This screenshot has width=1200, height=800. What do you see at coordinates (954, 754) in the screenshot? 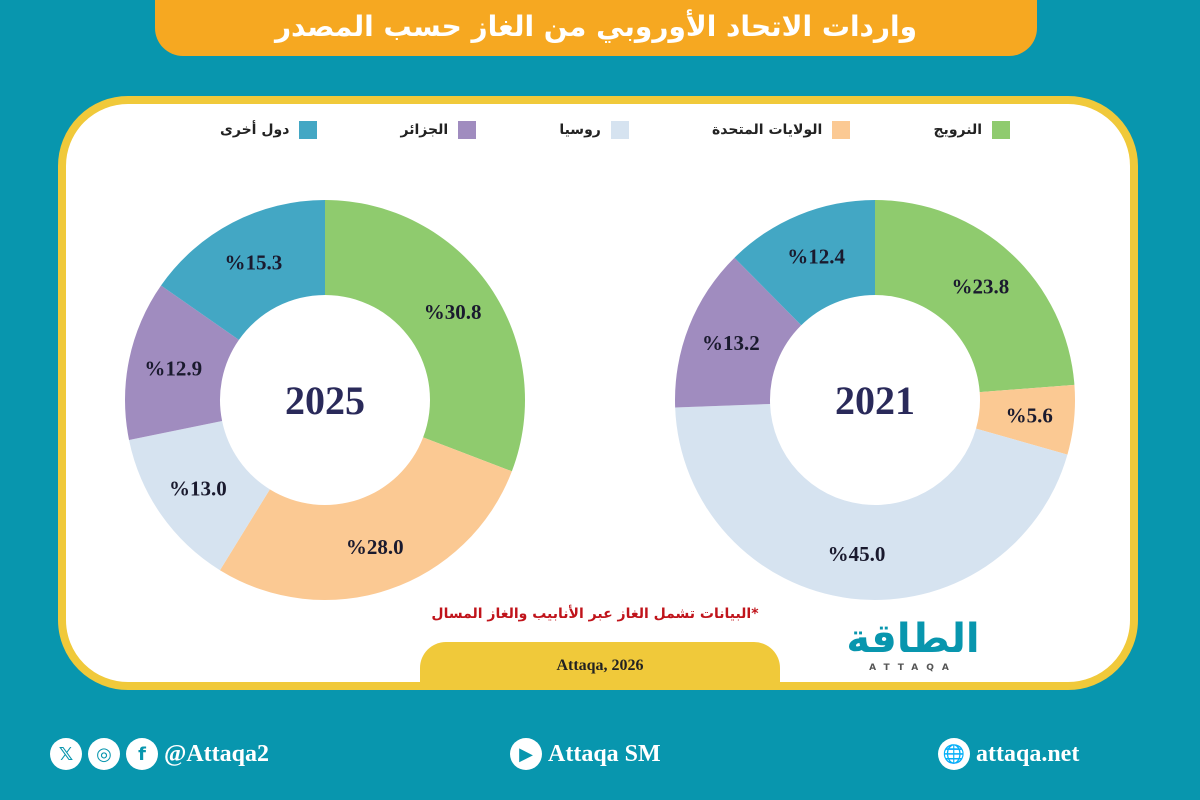
I see `globe-icon: 🌐` at bounding box center [954, 754].